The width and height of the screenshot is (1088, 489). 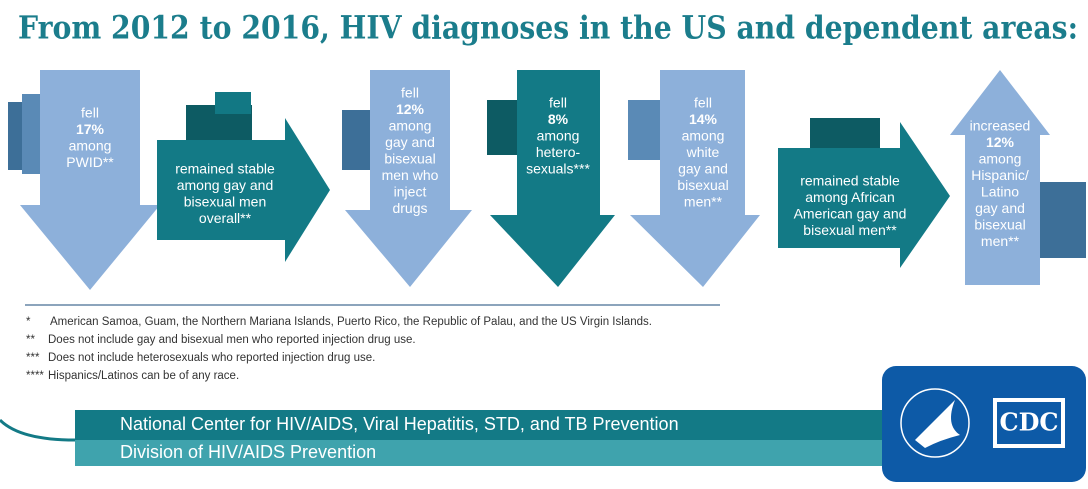 I want to click on cdc-box-inner, so click(x=1029, y=423).